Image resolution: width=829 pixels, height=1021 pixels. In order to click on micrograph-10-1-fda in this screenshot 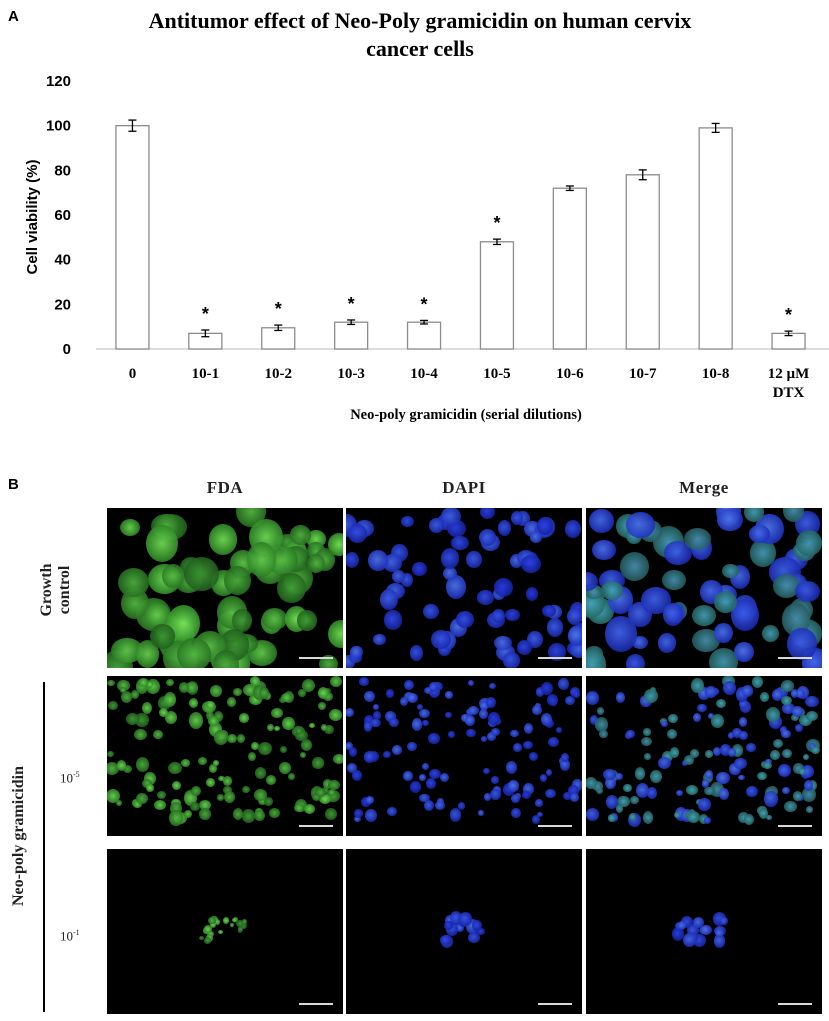, I will do `click(225, 931)`.